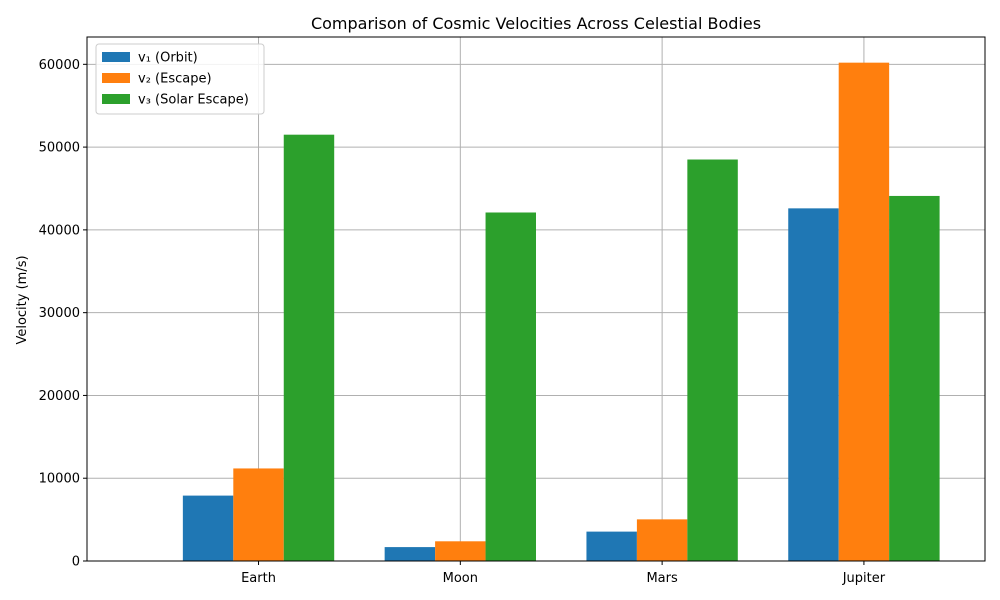 The image size is (1000, 600). I want to click on x-tick-label: Moon, so click(460, 578).